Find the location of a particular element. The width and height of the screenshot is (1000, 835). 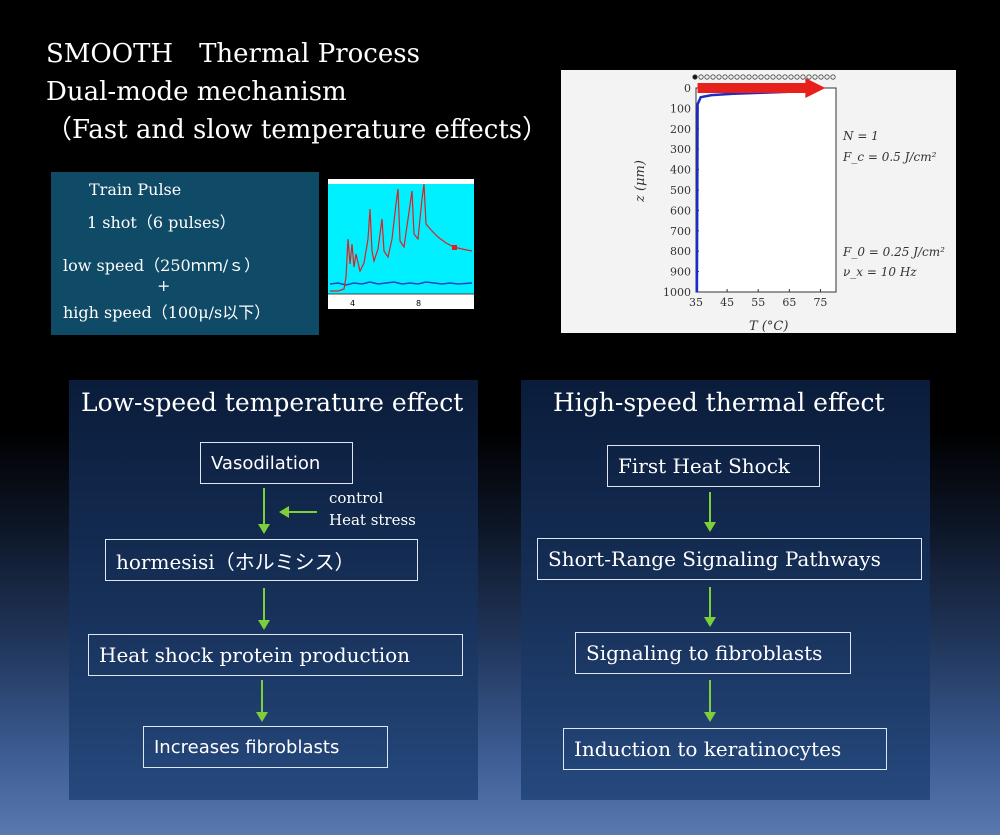

x-tick-label: 45 is located at coordinates (727, 302).